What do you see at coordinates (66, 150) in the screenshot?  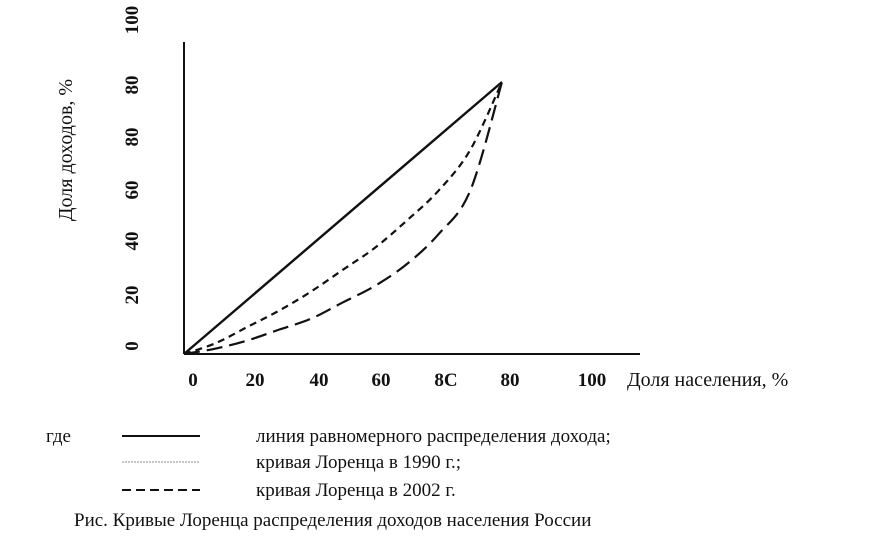 I see `y-axis-title: Доля доходов, %` at bounding box center [66, 150].